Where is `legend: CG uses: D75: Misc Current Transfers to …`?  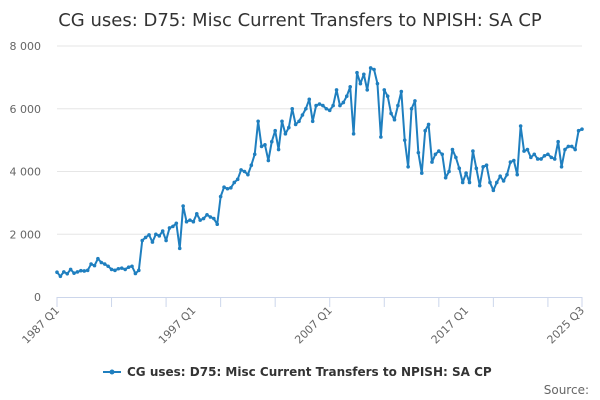
legend: CG uses: D75: Misc Current Transfers to … is located at coordinates (297, 372).